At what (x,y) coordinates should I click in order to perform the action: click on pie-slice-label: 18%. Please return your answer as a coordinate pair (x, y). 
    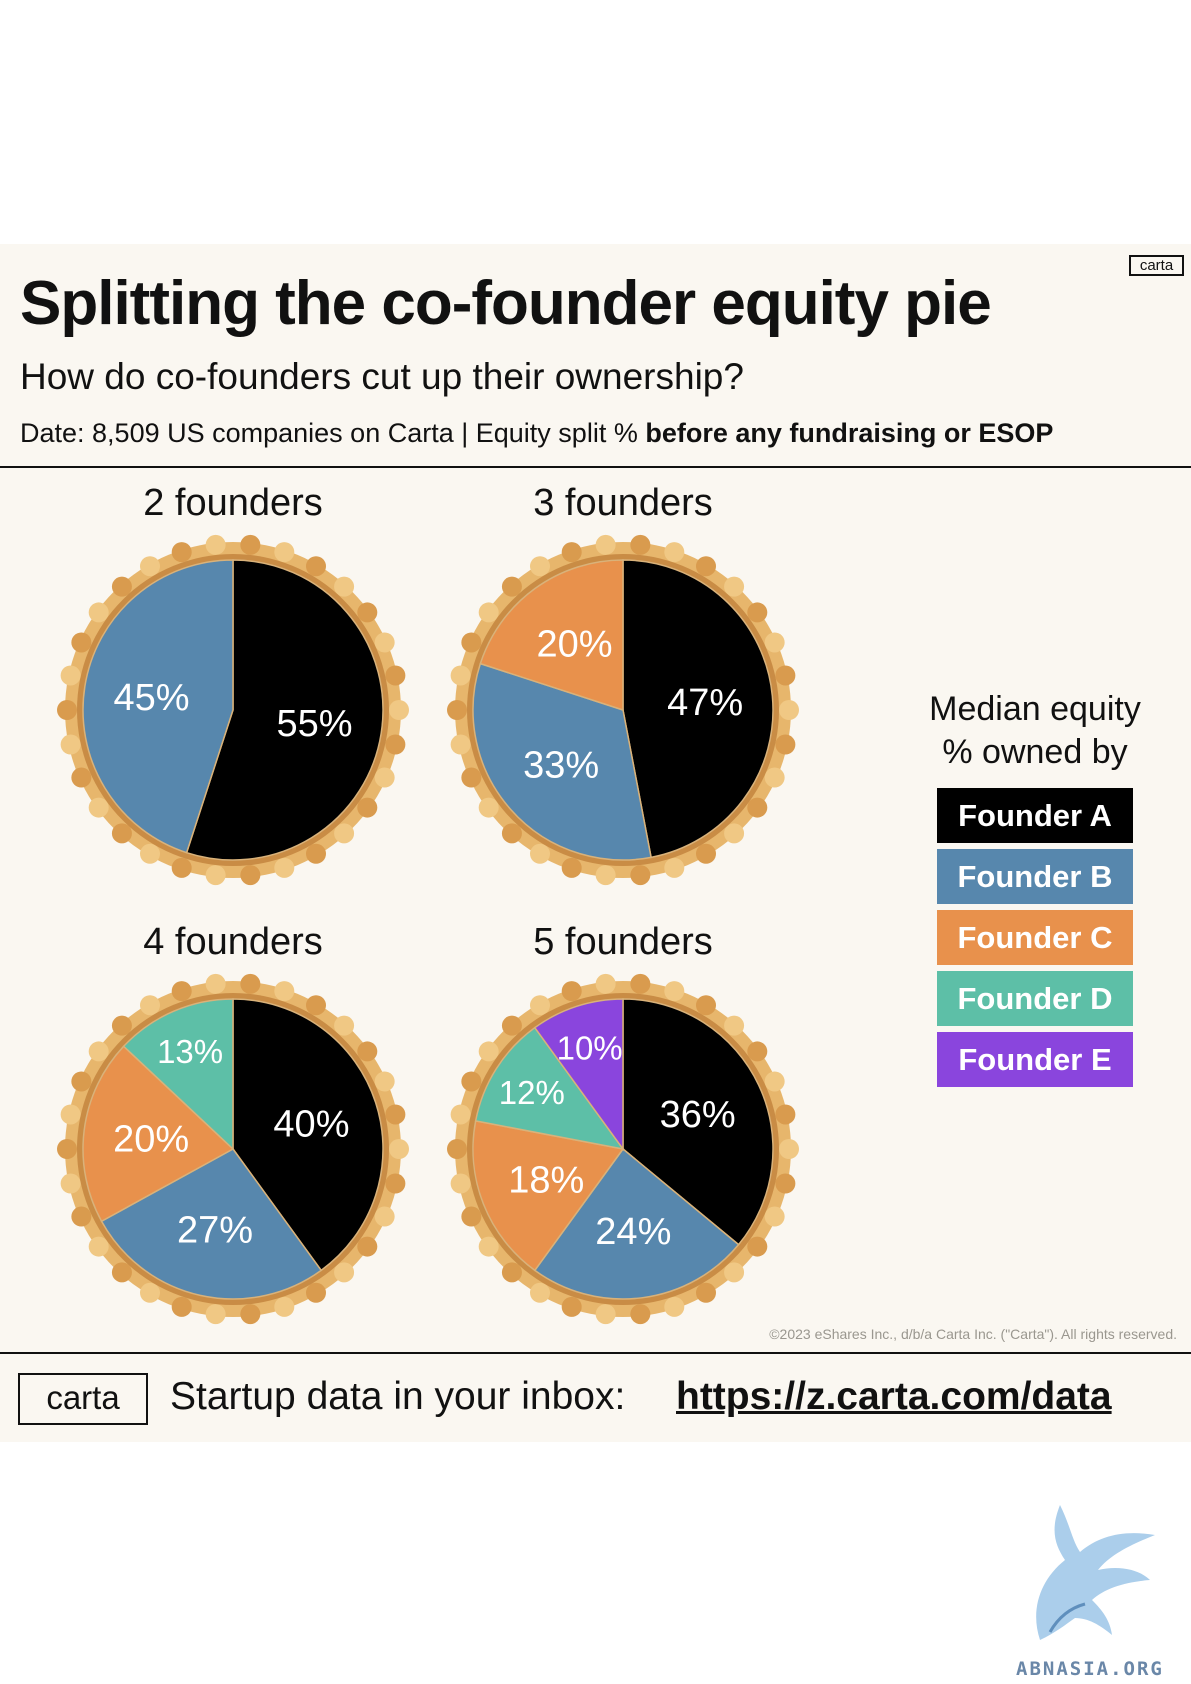
    Looking at the image, I should click on (546, 1180).